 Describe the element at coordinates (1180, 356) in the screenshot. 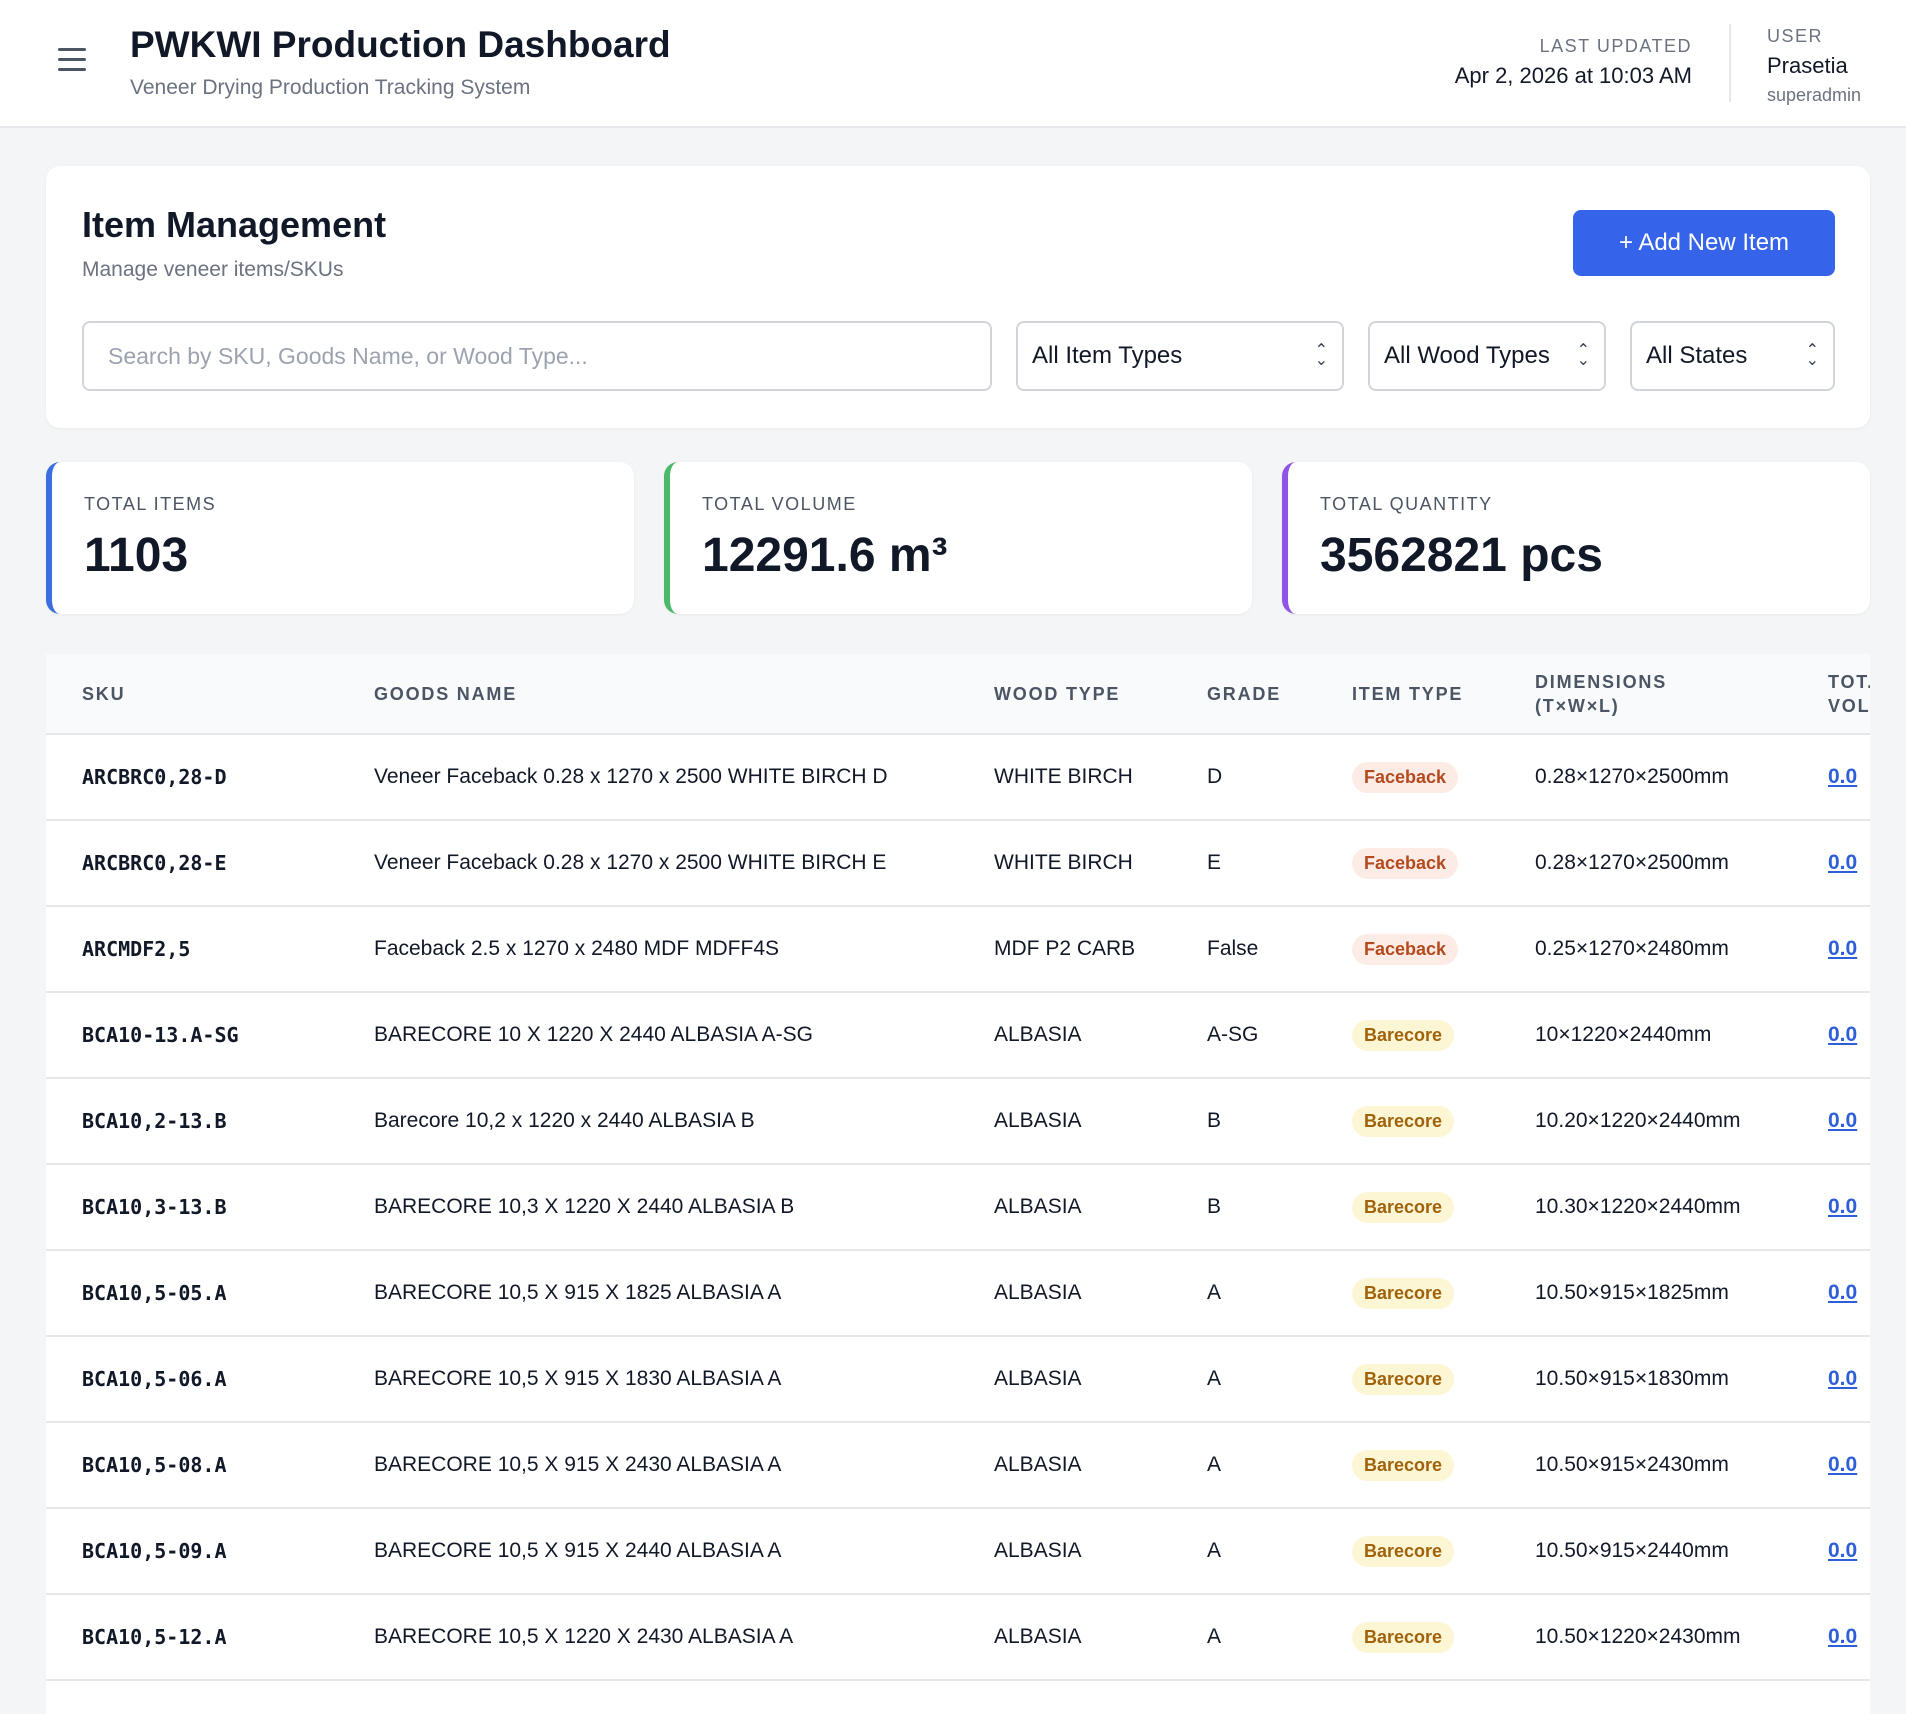

I see `item-type-select: All Item Types ⌃ ⌄` at that location.